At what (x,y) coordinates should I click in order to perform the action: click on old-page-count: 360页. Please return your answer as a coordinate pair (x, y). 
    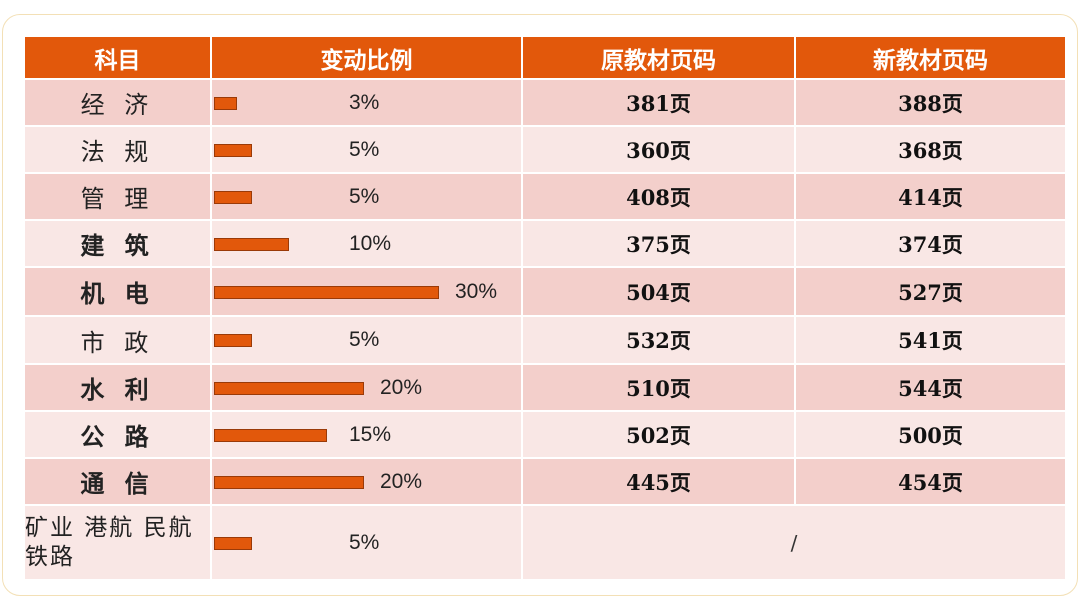
    Looking at the image, I should click on (659, 149).